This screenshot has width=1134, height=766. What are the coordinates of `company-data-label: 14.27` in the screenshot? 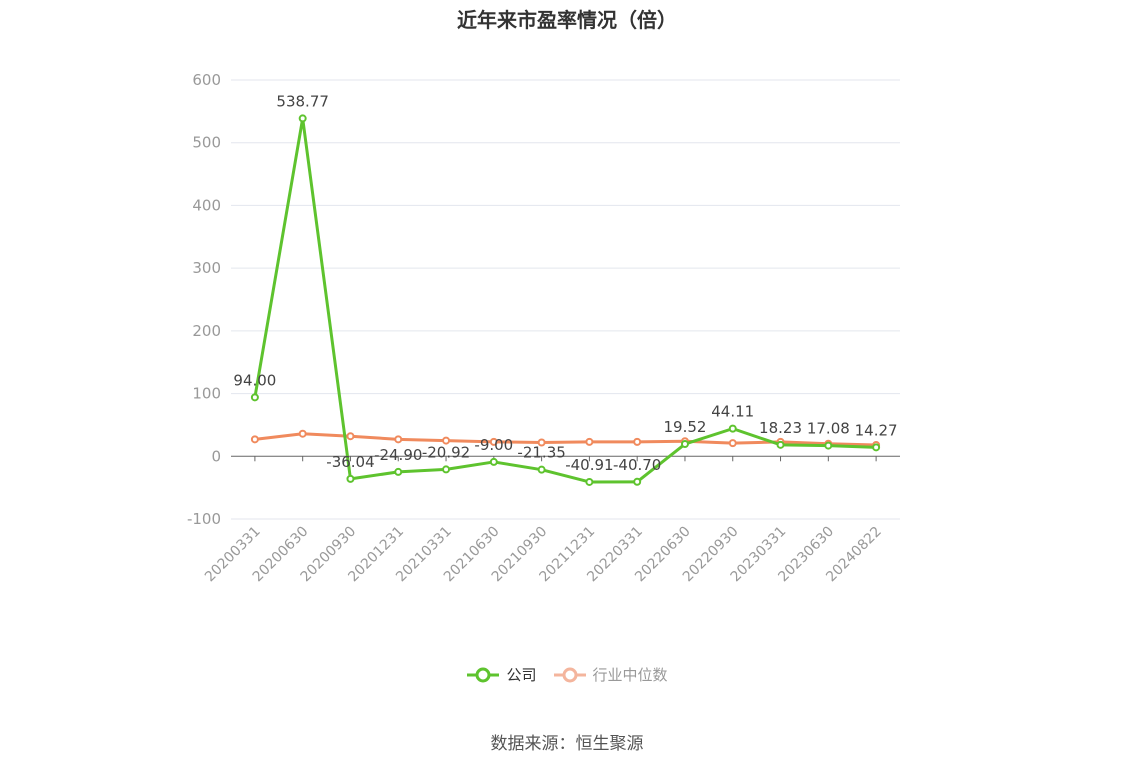 It's located at (876, 430).